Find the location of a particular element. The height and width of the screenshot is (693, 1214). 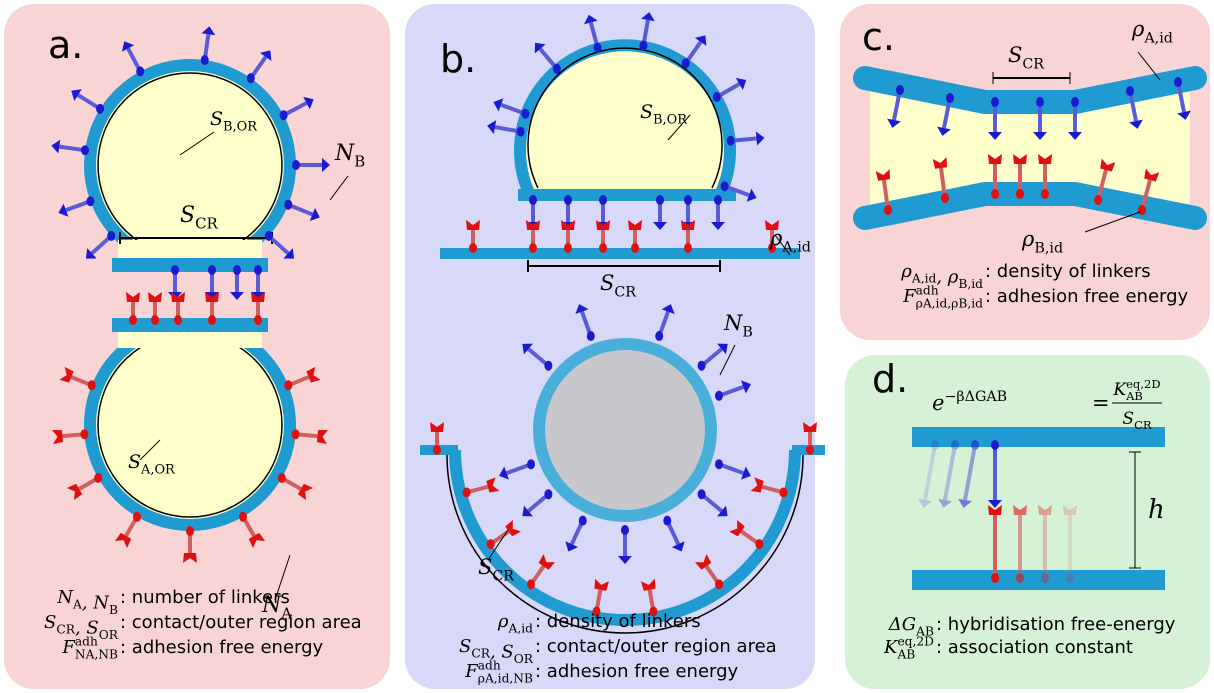

legend-symbol: Fadh NA,NB is located at coordinates (89, 647).